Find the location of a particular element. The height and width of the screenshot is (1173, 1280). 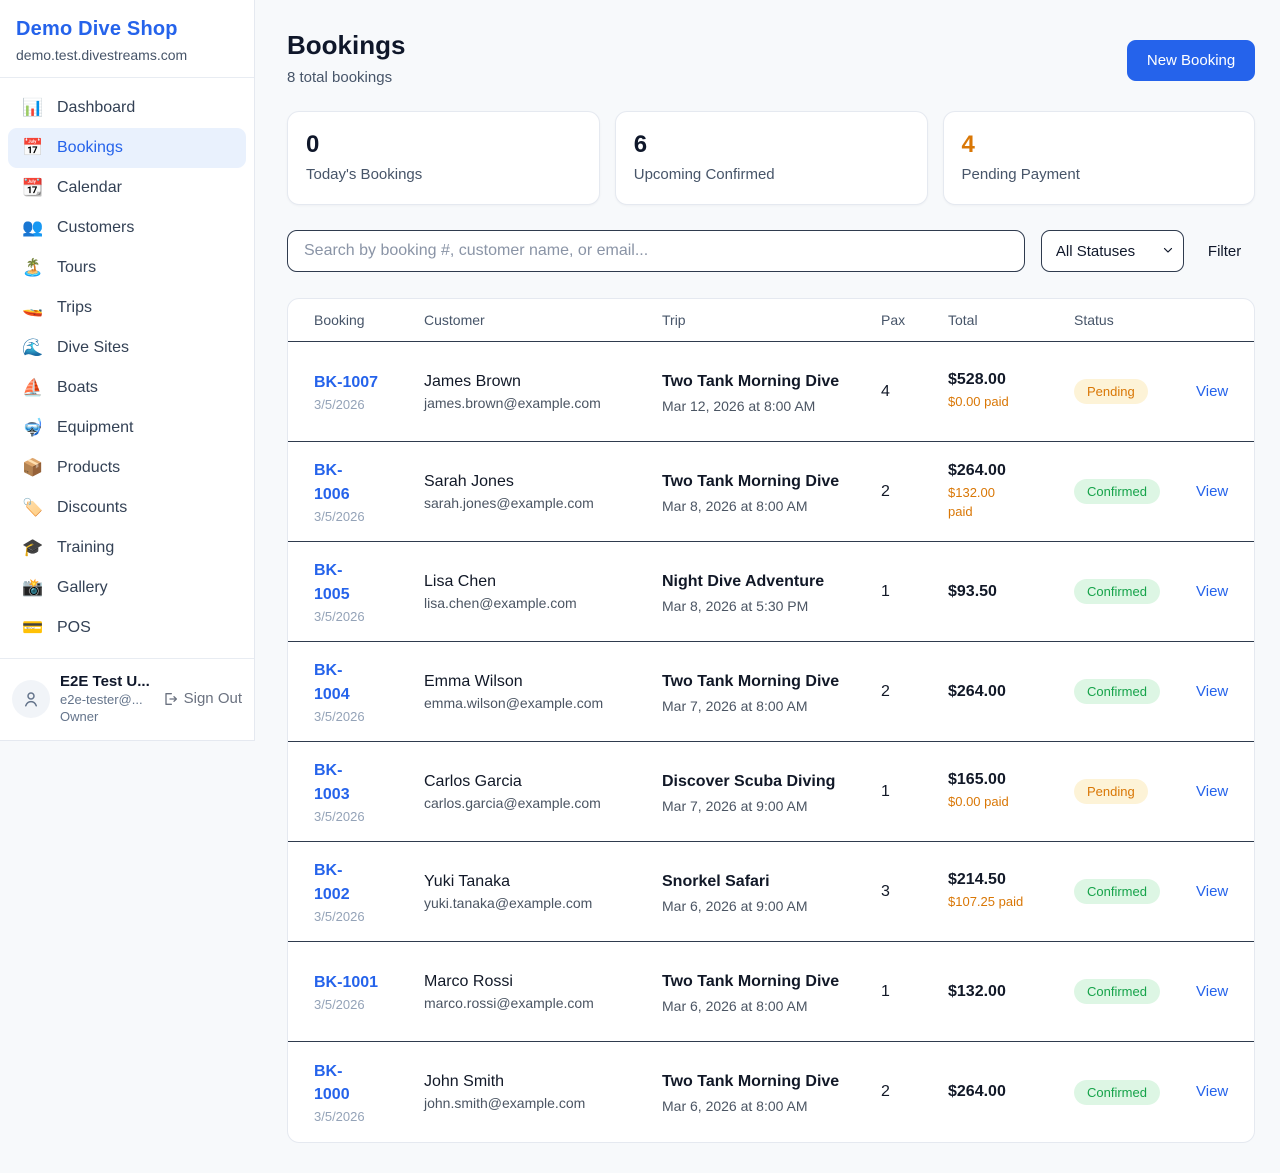

sidebar-item-label: POS is located at coordinates (74, 627).